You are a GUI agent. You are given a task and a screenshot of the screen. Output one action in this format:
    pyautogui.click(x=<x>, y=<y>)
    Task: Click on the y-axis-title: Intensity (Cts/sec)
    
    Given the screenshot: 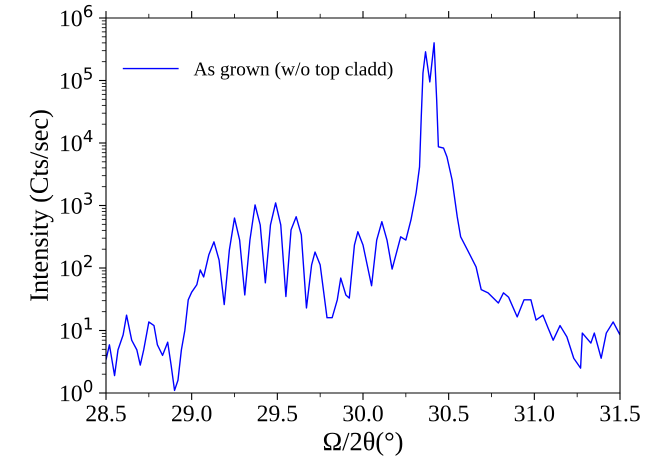 What is the action you would take?
    pyautogui.click(x=41, y=205)
    